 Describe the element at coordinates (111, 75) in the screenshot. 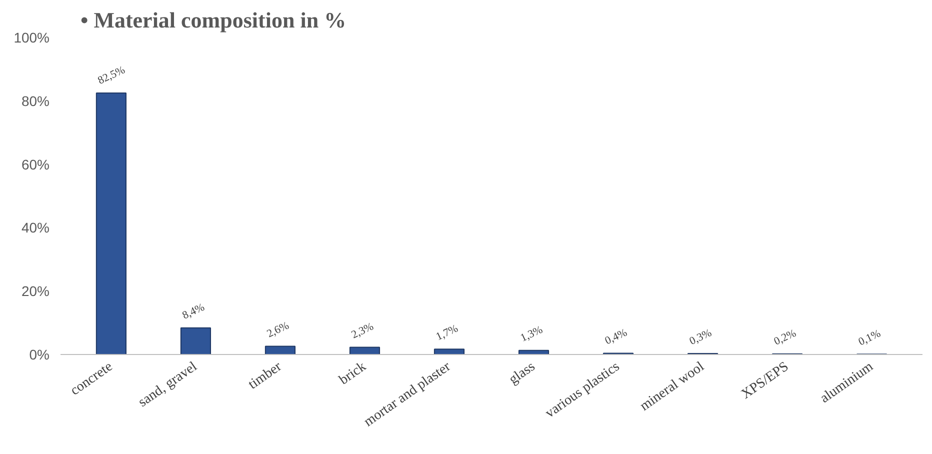

I see `data-label: 82,5%` at that location.